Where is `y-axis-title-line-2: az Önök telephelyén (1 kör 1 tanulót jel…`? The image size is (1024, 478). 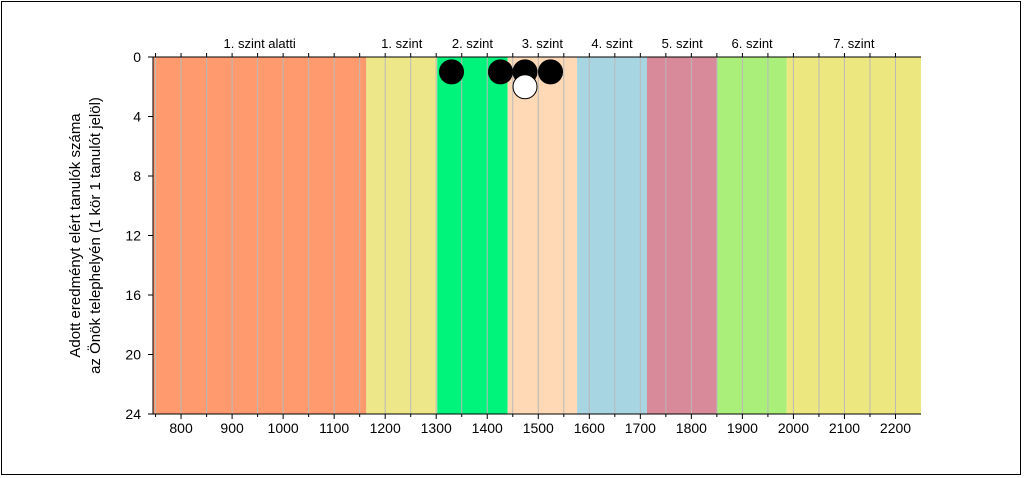 y-axis-title-line-2: az Önök telephelyén (1 kör 1 tanulót jel… is located at coordinates (95, 235).